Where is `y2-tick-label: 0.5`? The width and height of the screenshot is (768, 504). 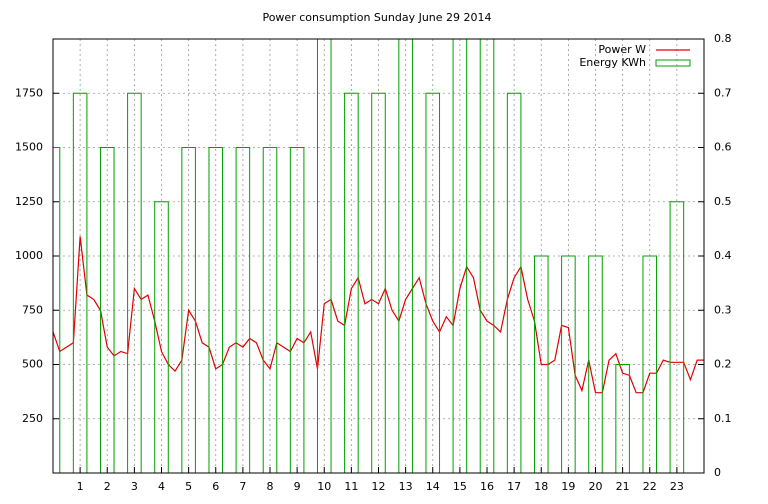 y2-tick-label: 0.5 is located at coordinates (723, 201).